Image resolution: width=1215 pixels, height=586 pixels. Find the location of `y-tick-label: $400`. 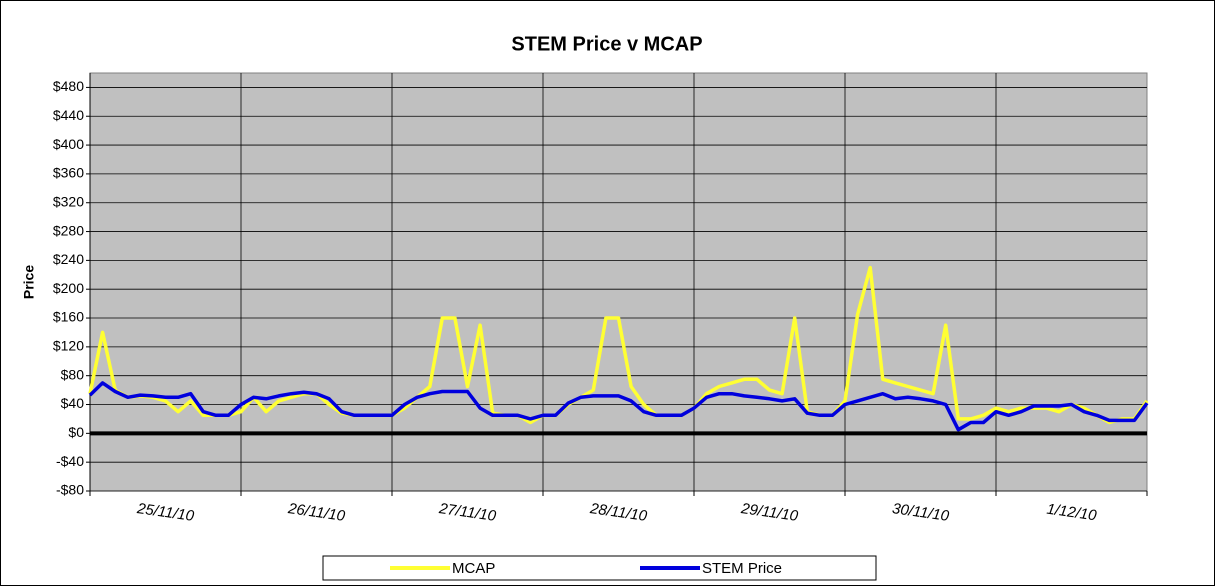

y-tick-label: $400 is located at coordinates (68, 144).